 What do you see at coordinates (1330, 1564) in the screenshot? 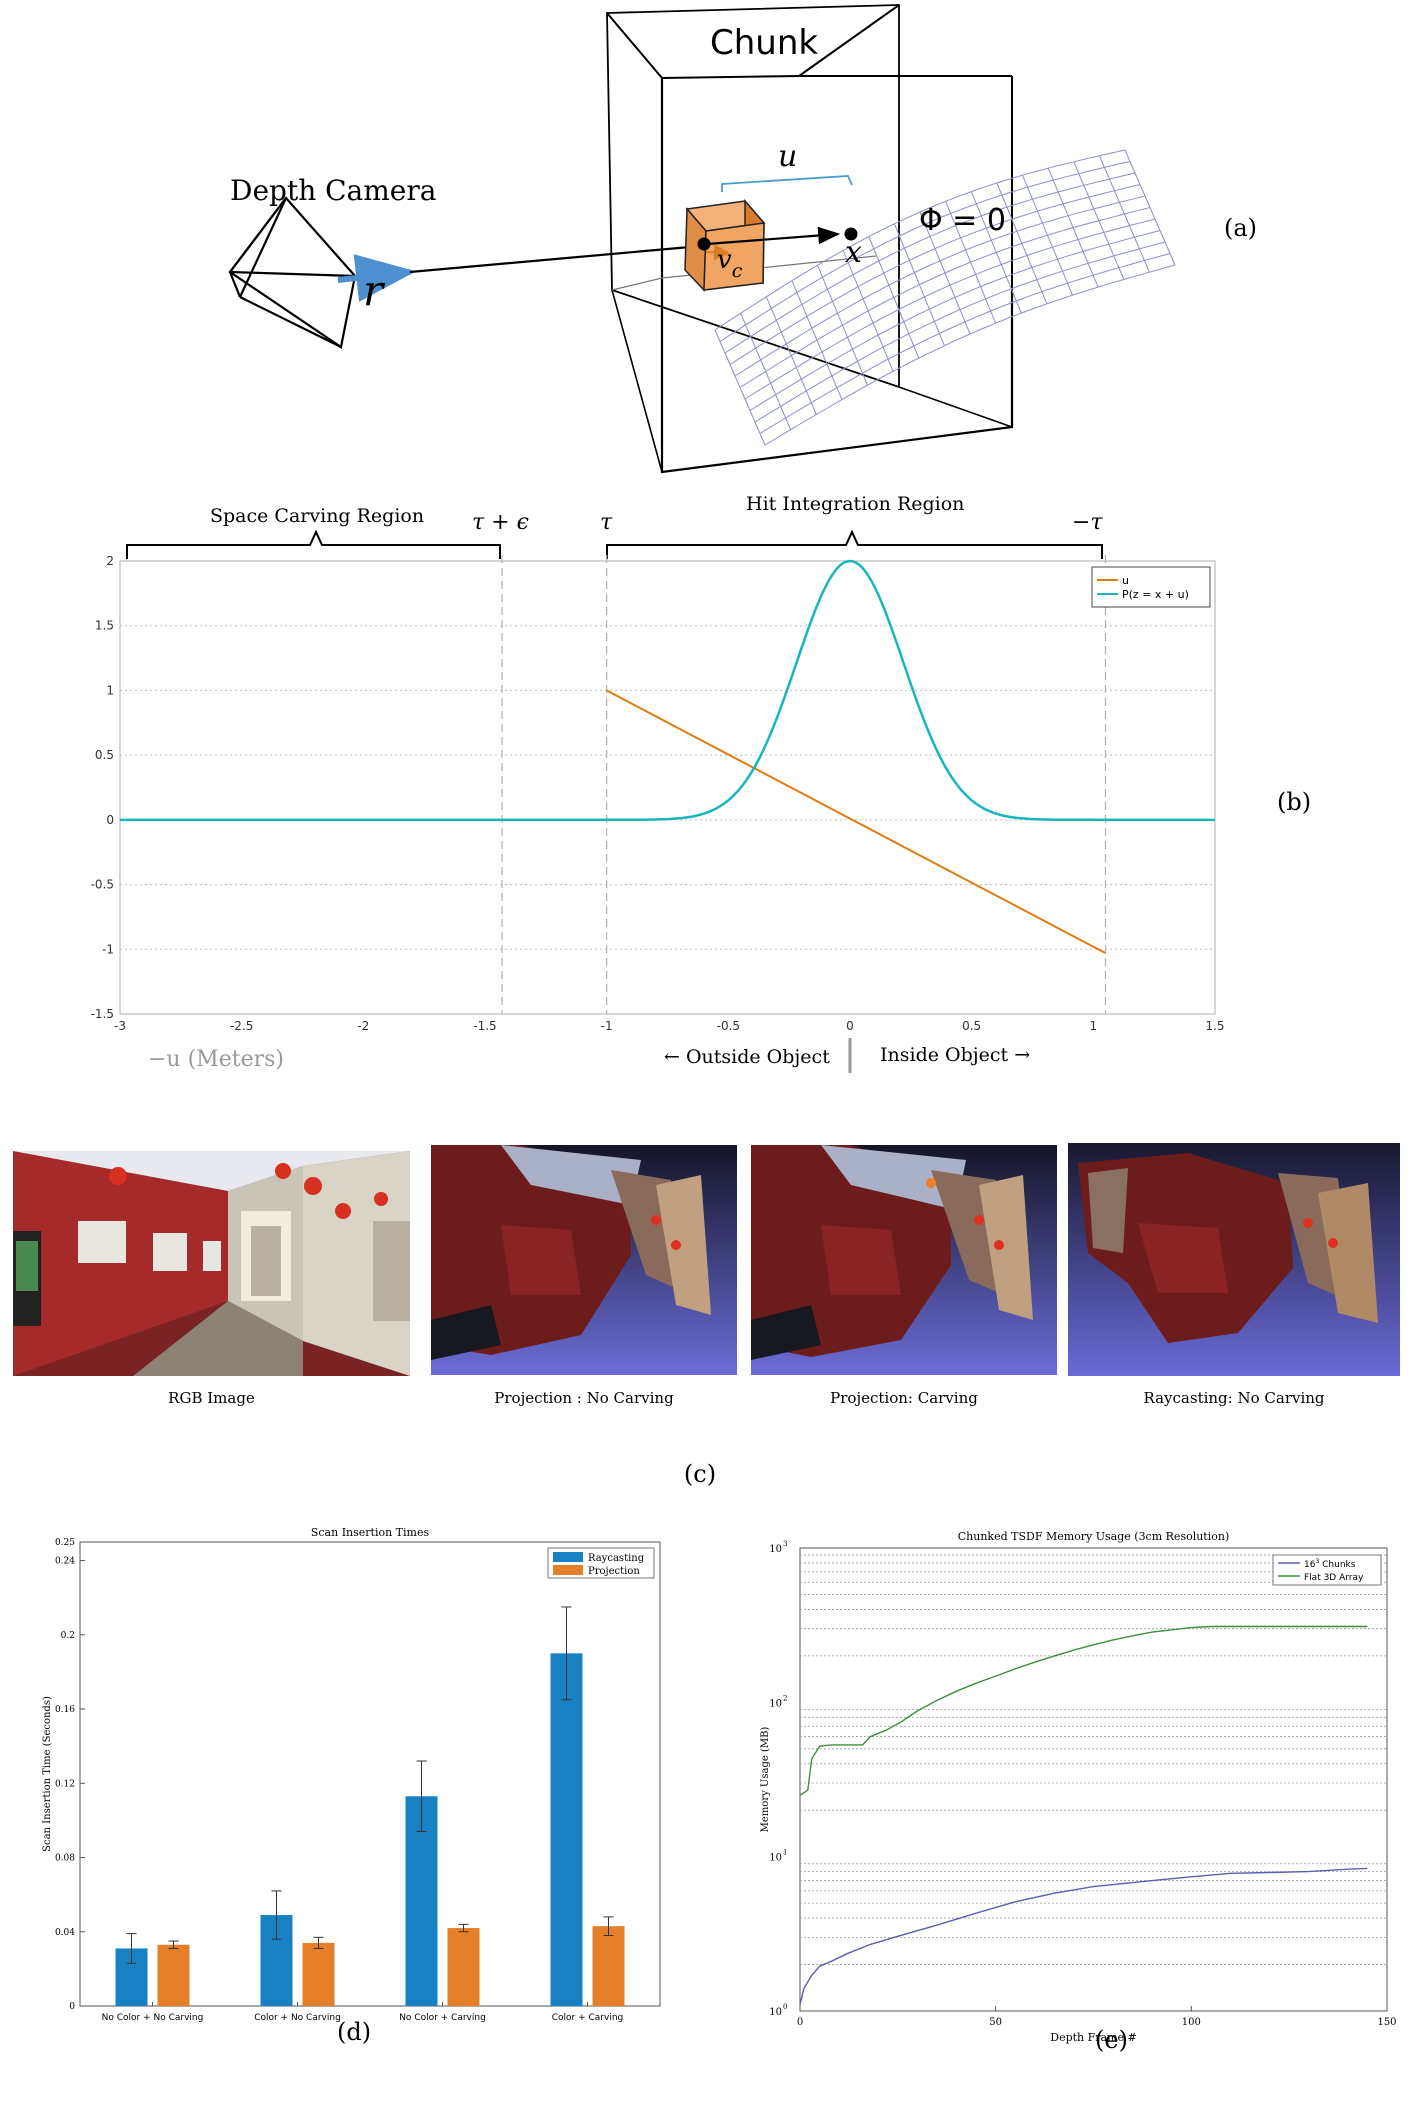
I see `legend-label: 163 Chunks` at bounding box center [1330, 1564].